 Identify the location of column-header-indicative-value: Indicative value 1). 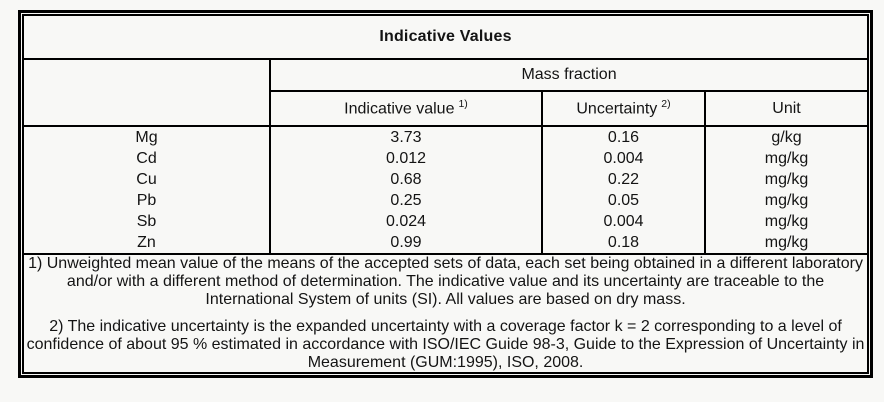
(406, 108).